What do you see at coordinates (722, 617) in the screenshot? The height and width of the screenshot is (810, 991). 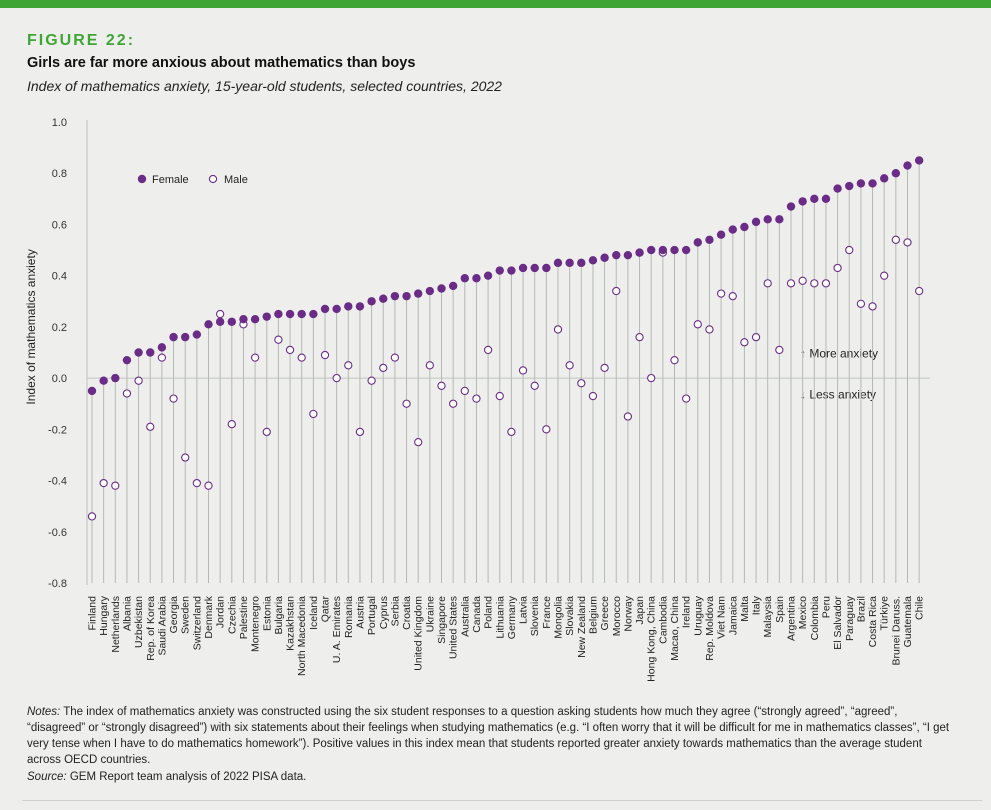 I see `x-category-label: Viet Nam` at bounding box center [722, 617].